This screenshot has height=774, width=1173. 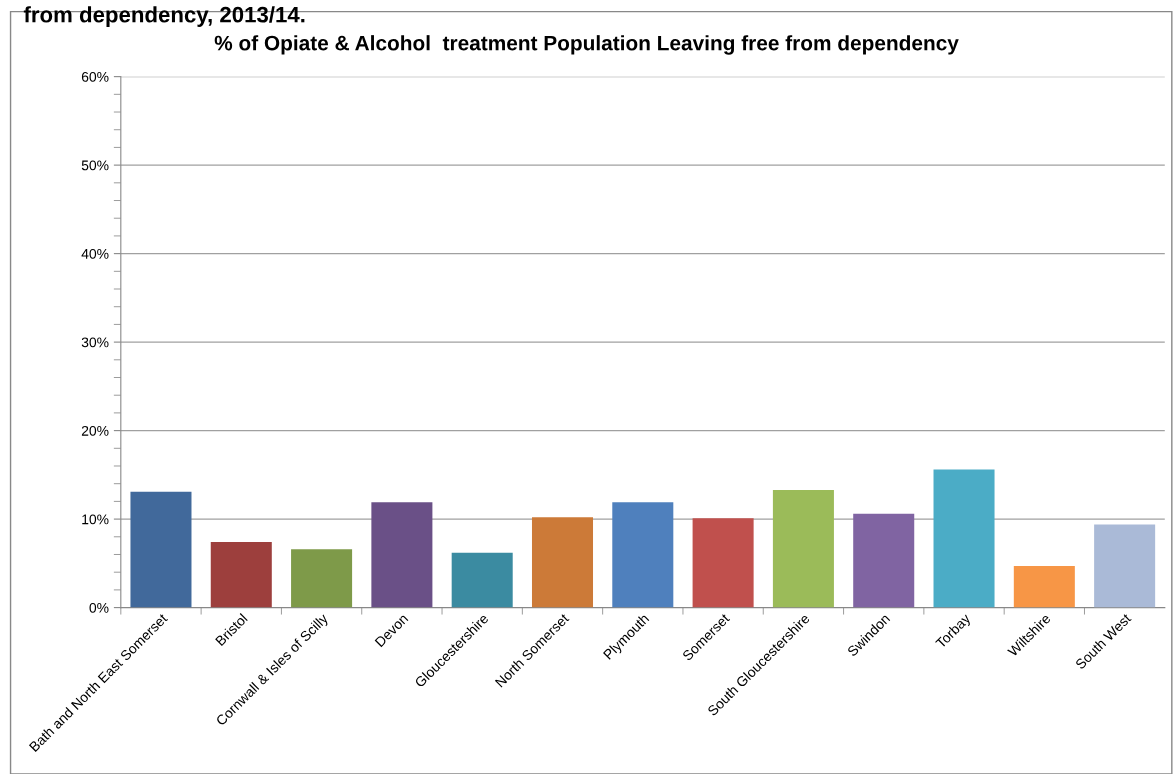 What do you see at coordinates (95, 430) in the screenshot?
I see `y-tick-label: 20%` at bounding box center [95, 430].